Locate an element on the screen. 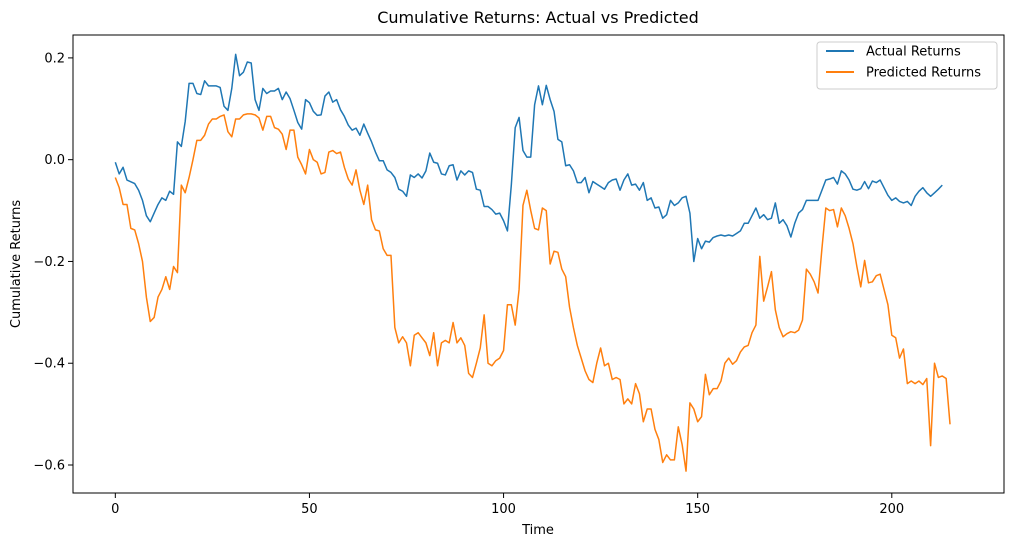 This screenshot has height=547, width=1012. legend: Actual Returns Predicted Returns is located at coordinates (907, 65).